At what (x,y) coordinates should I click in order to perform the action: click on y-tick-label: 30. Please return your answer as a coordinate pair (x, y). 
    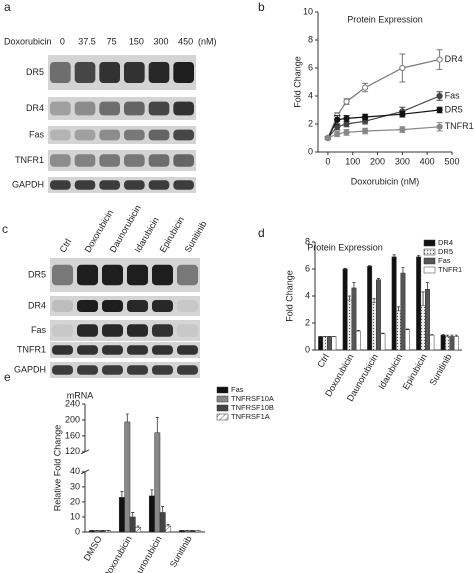
    Looking at the image, I should click on (75, 486).